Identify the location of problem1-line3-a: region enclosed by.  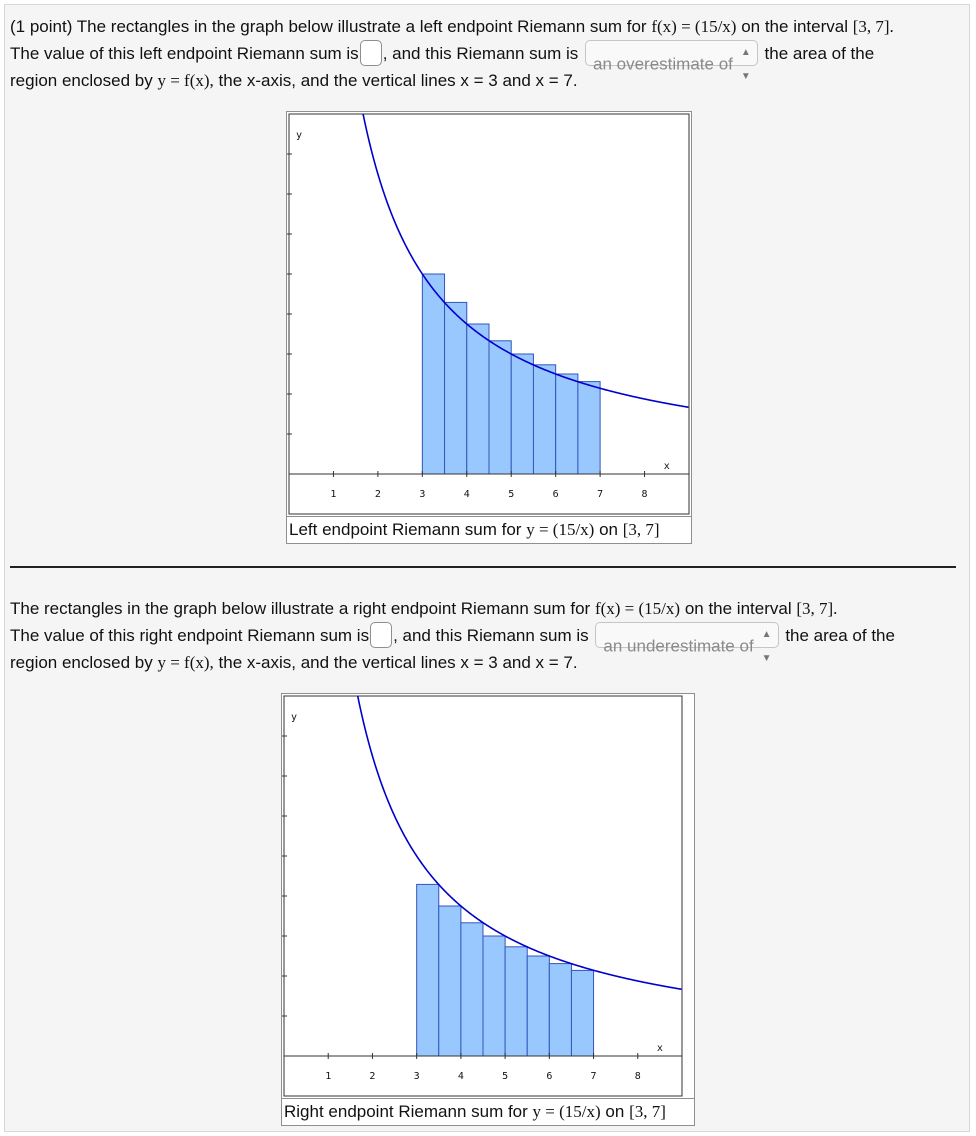
(81, 80).